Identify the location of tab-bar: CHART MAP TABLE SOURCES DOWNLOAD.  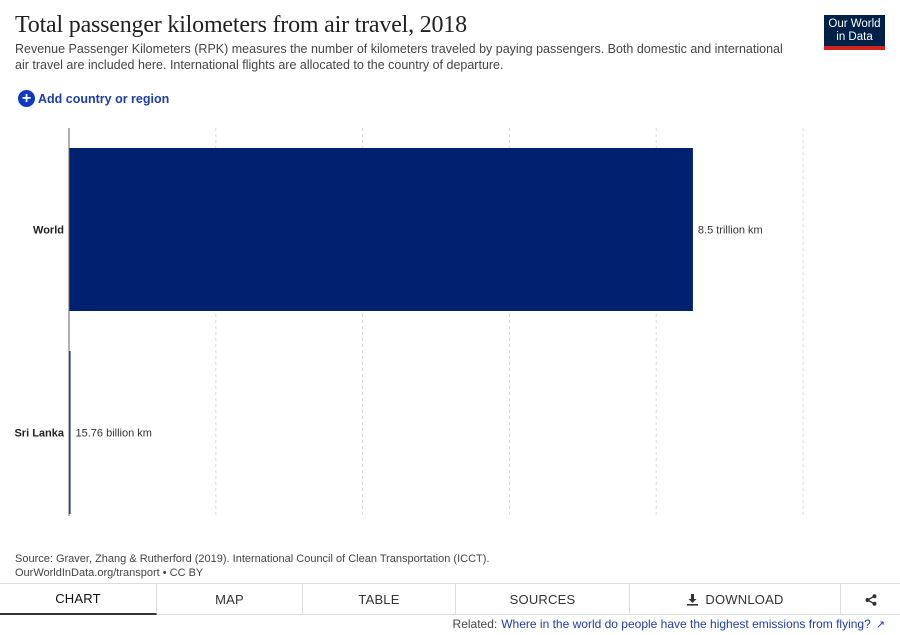
(450, 599).